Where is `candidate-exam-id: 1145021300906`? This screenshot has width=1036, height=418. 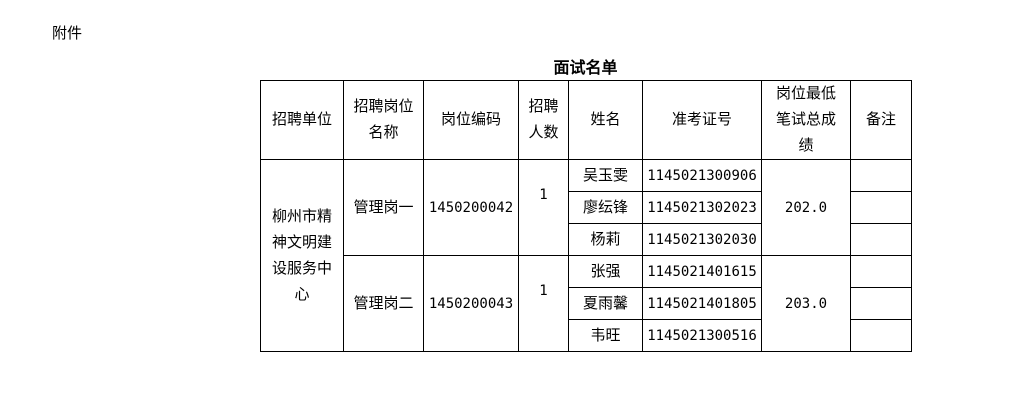
candidate-exam-id: 1145021300906 is located at coordinates (702, 175).